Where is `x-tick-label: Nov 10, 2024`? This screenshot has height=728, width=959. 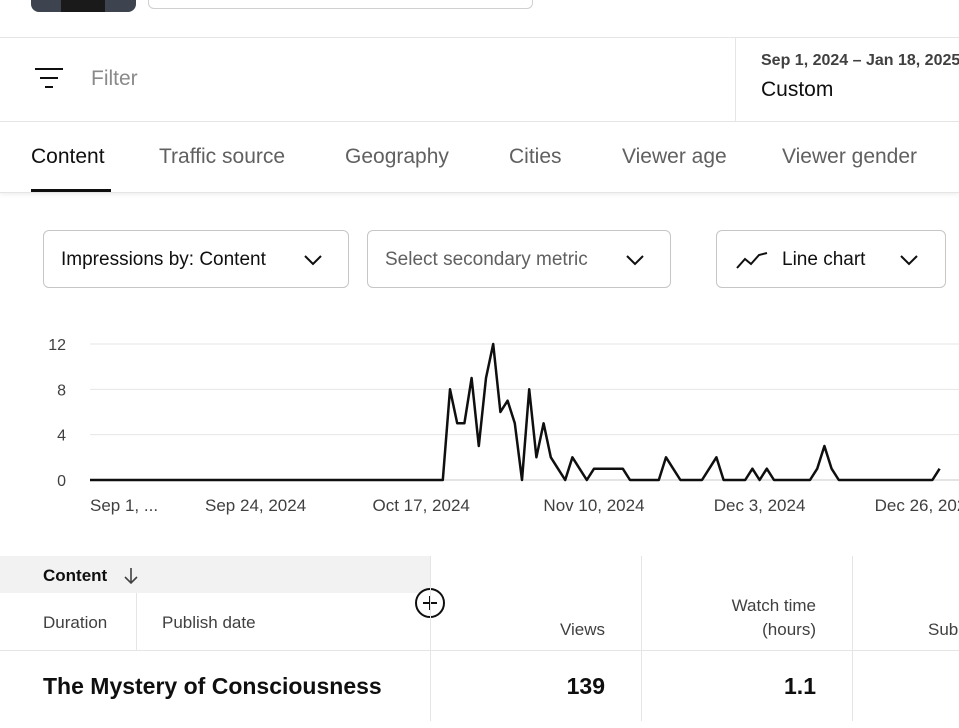 x-tick-label: Nov 10, 2024 is located at coordinates (593, 505).